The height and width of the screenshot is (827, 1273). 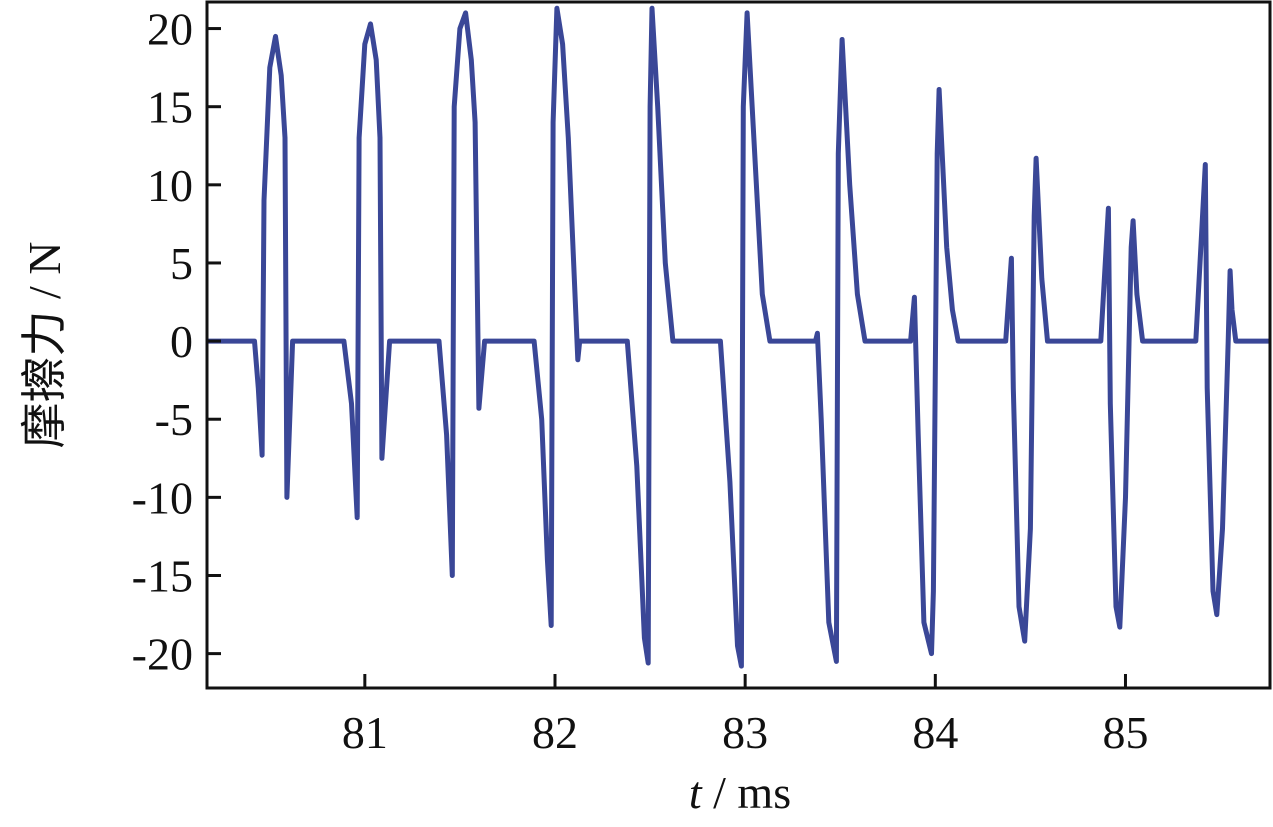 I want to click on y-tick-label: 5, so click(x=181, y=263).